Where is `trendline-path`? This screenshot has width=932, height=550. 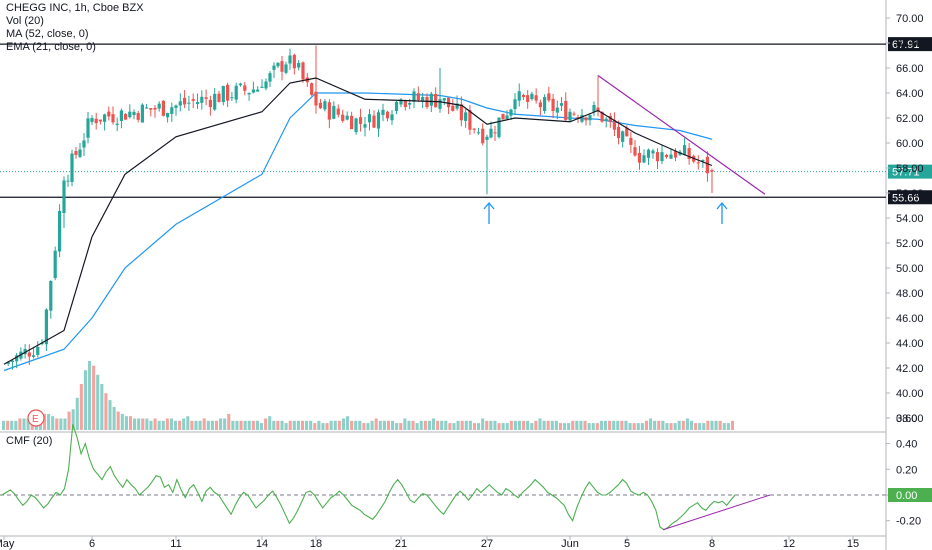
trendline-path is located at coordinates (681, 135).